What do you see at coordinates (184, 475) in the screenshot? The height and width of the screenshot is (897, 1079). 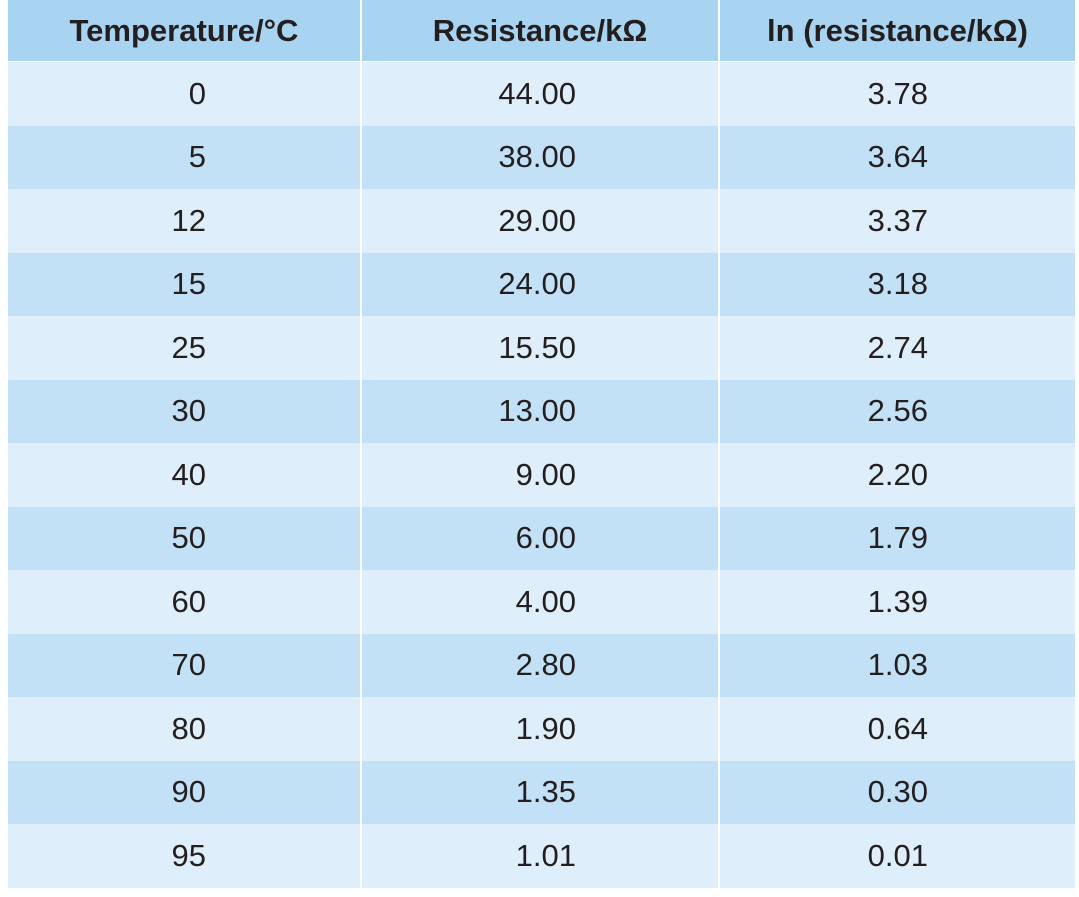 I see `table-cell: 40` at bounding box center [184, 475].